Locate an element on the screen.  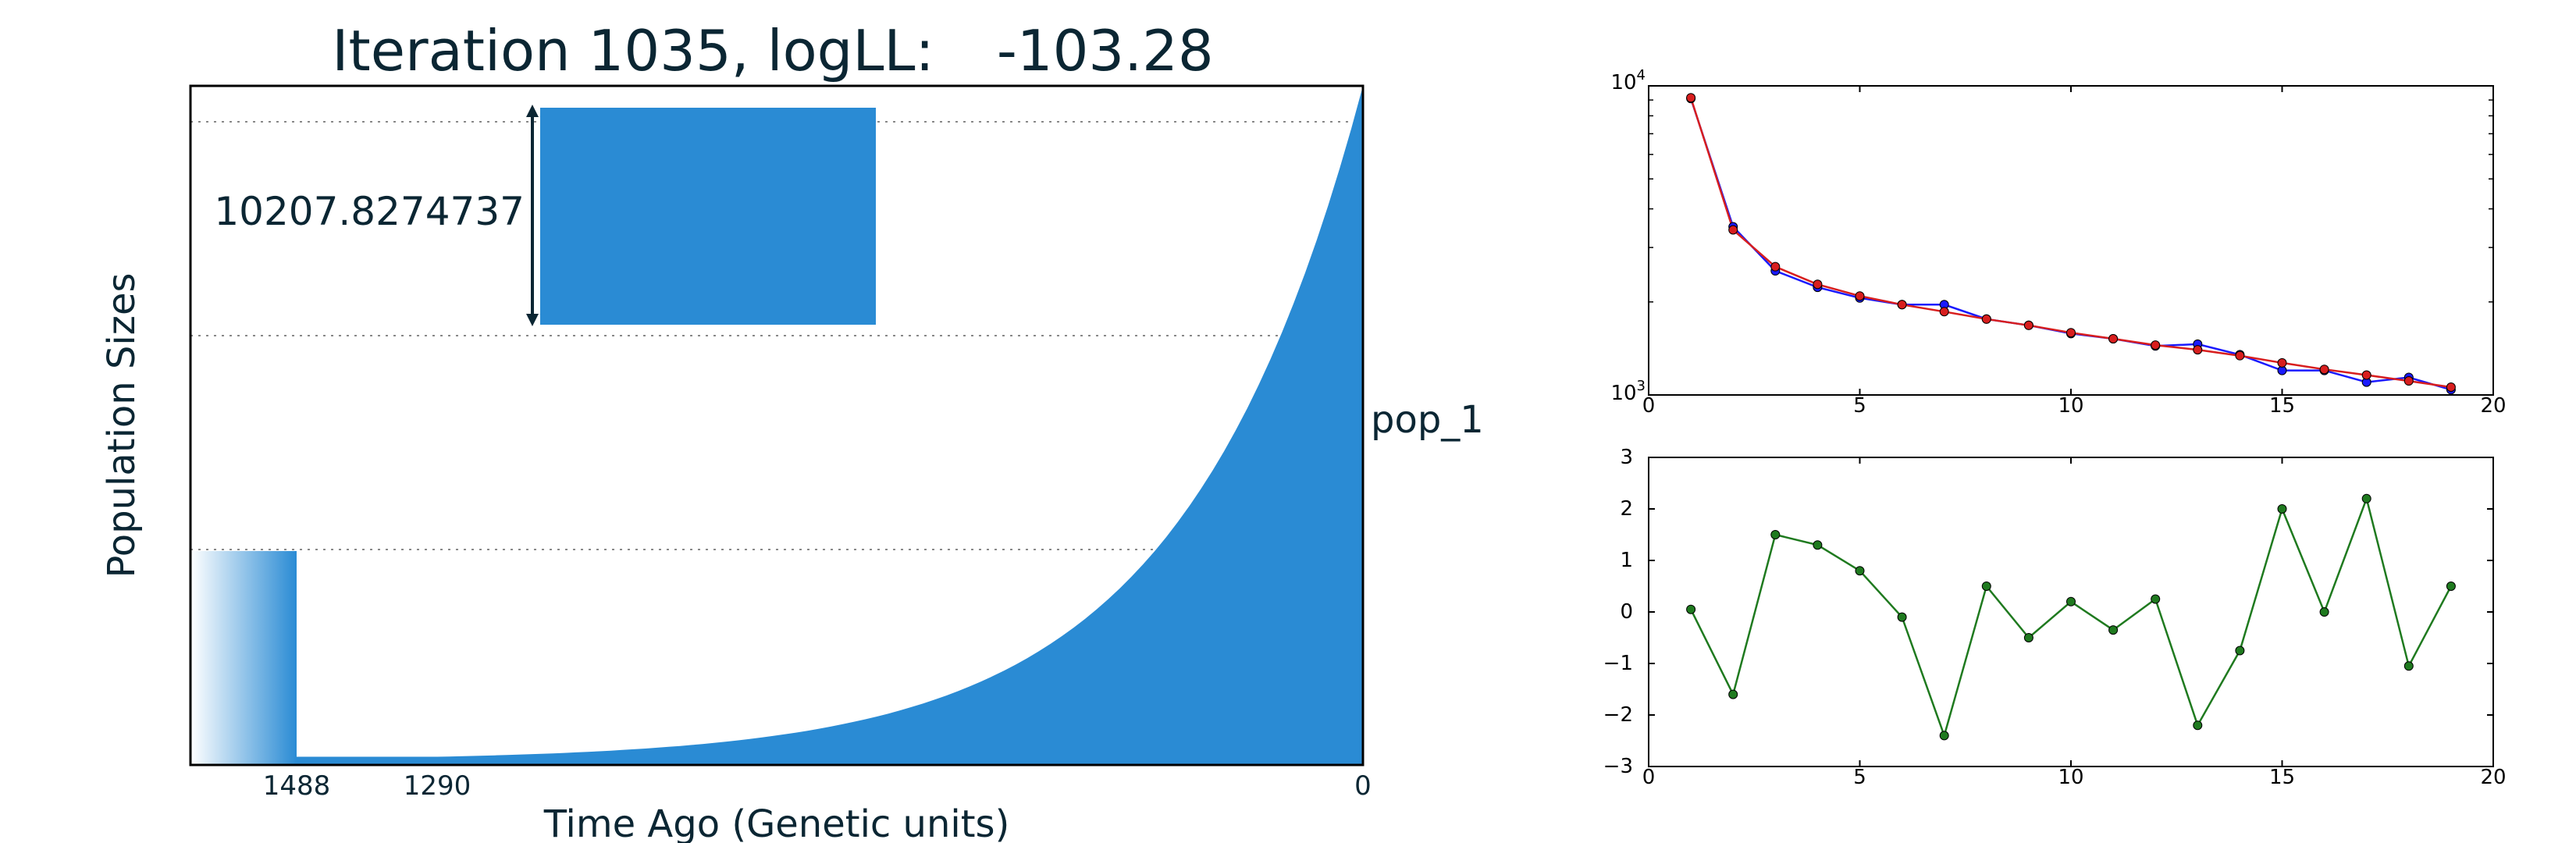
scale-bar-arrowhead-bottom is located at coordinates (532, 320).